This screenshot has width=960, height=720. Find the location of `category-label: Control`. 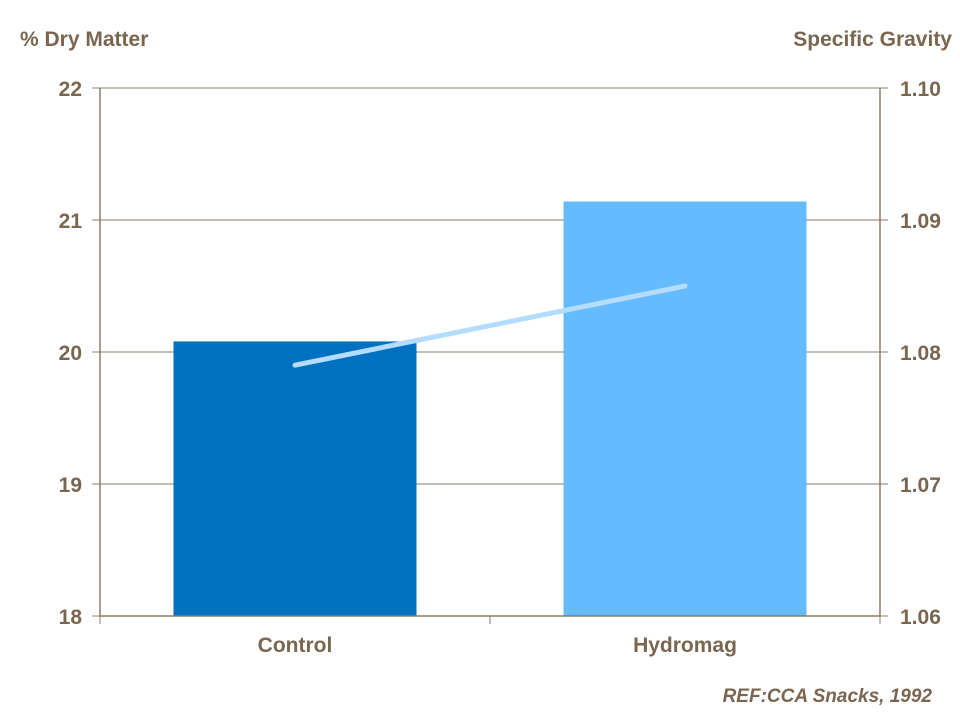

category-label: Control is located at coordinates (295, 645).